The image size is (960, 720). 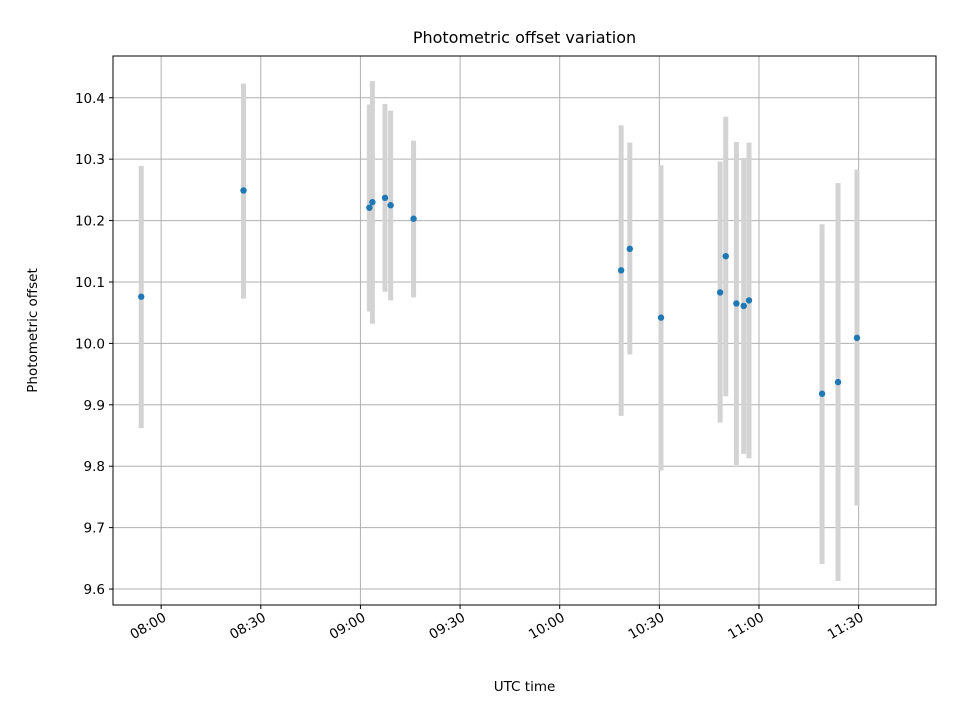 I want to click on y-tick-label: 9.6, so click(x=94, y=590).